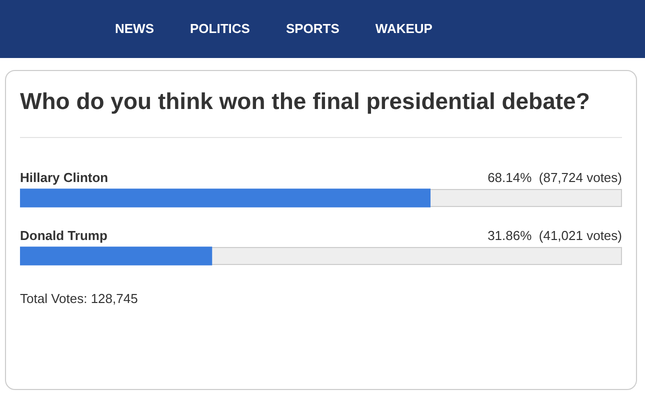 Image resolution: width=645 pixels, height=393 pixels. I want to click on y-tick-label: Hillary Clinton, so click(64, 178).